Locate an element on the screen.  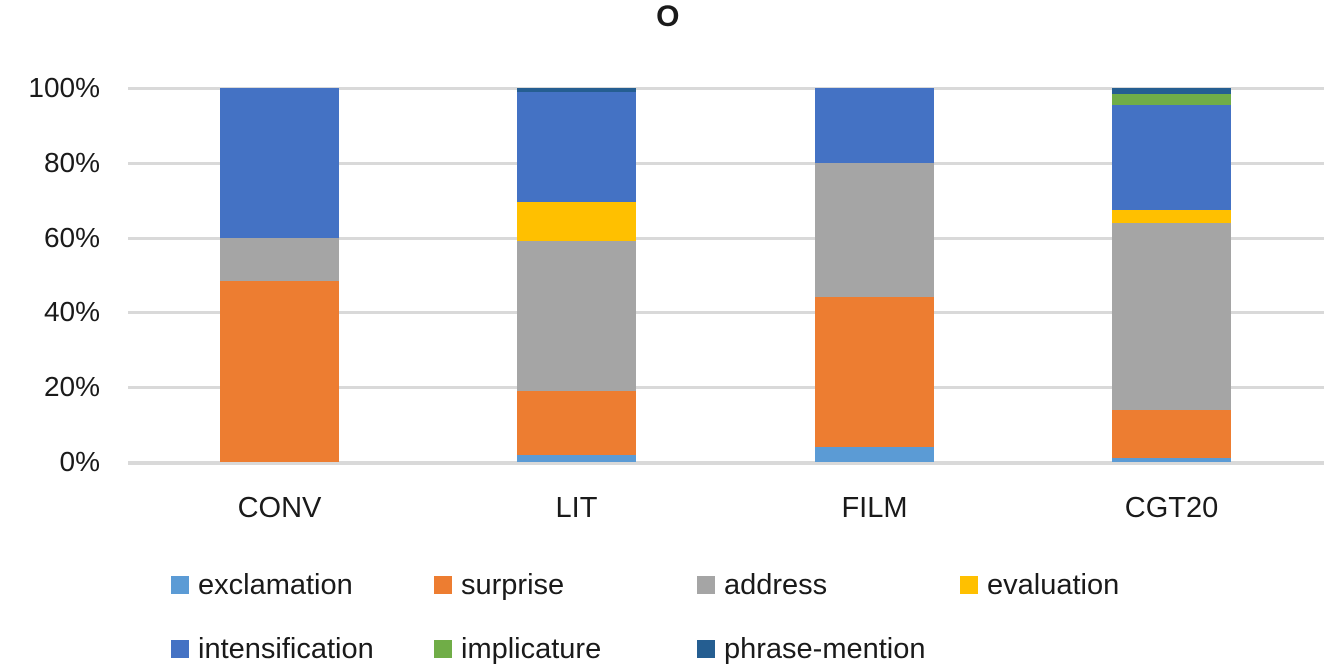
legend-swatch-surprise is located at coordinates (443, 585).